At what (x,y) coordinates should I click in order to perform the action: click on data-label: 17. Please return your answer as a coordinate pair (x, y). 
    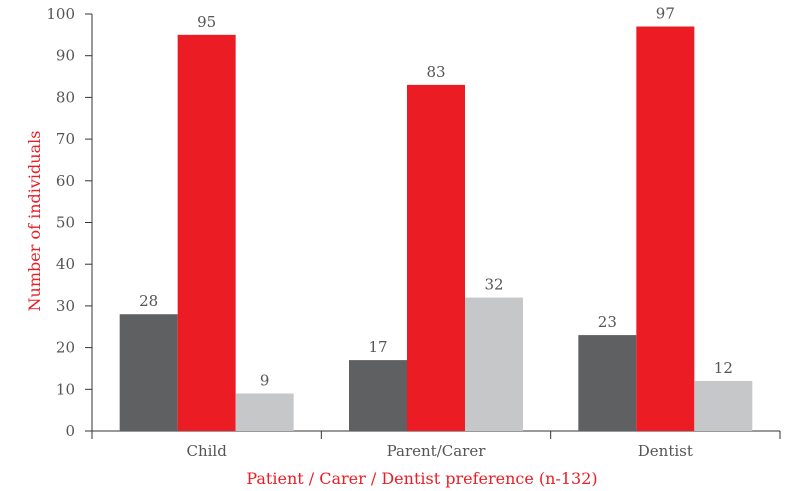
    Looking at the image, I should click on (377, 347).